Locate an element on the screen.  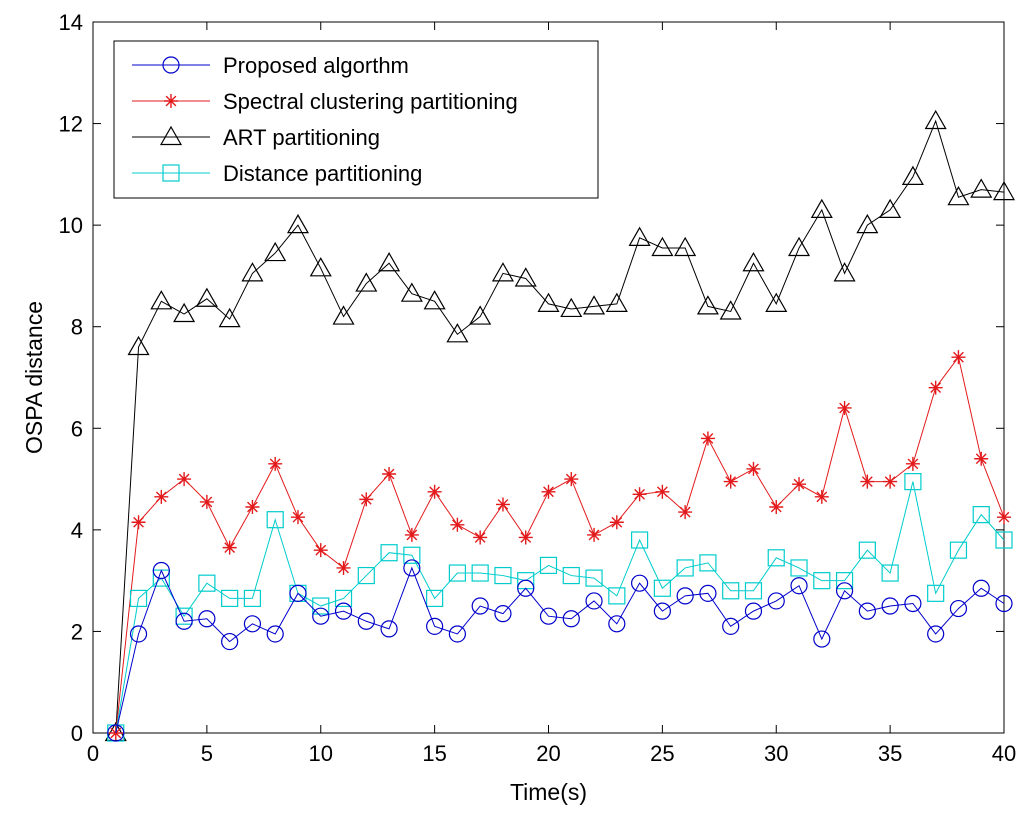
y-tick-label: 4 is located at coordinates (77, 530).